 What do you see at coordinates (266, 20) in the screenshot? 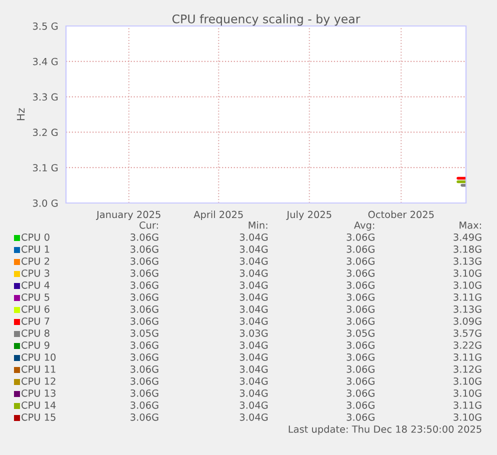
I see `chart-title: CPU frequency scaling - by year` at bounding box center [266, 20].